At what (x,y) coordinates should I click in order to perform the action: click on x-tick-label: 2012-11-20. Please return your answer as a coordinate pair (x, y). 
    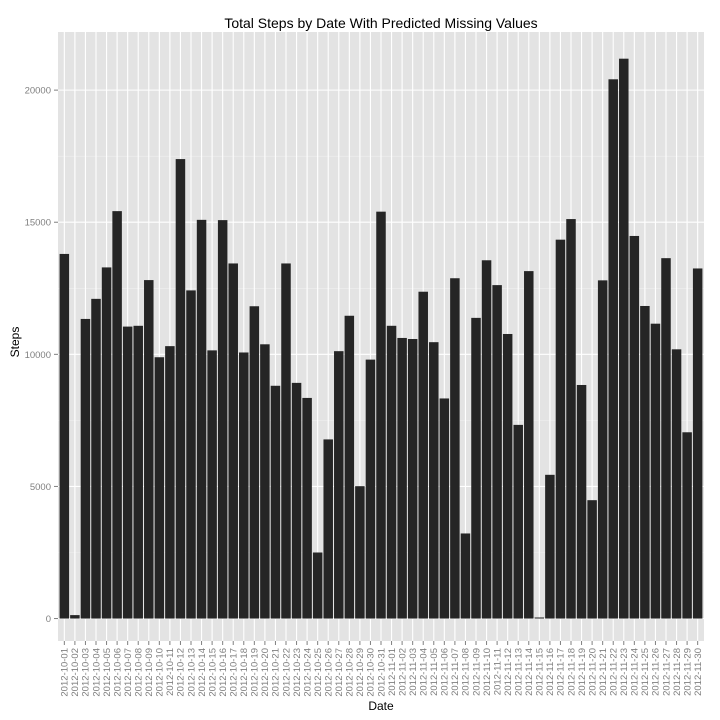
    Looking at the image, I should click on (592, 672).